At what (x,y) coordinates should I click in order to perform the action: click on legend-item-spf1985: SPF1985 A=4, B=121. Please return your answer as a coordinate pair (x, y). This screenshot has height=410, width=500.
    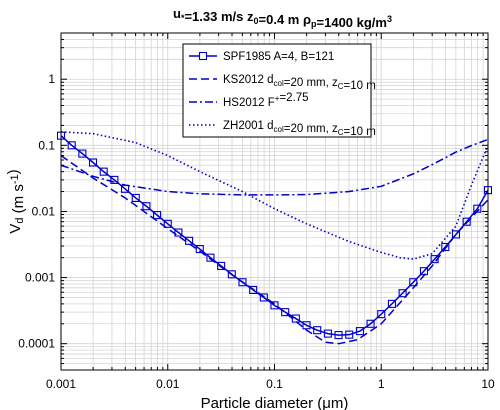
    Looking at the image, I should click on (261, 57).